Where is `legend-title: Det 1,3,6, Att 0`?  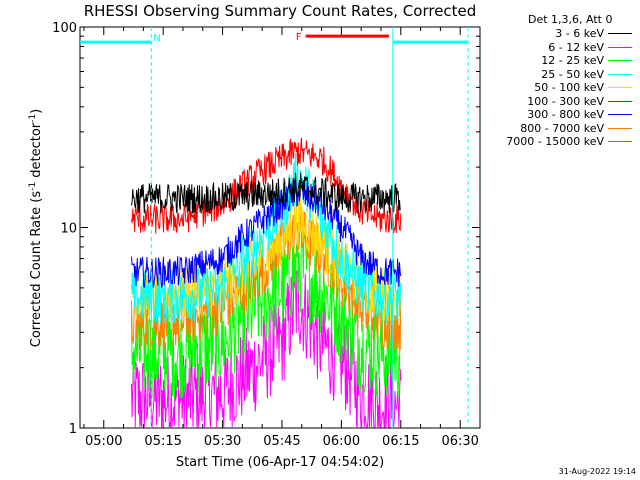 legend-title: Det 1,3,6, Att 0 is located at coordinates (570, 19).